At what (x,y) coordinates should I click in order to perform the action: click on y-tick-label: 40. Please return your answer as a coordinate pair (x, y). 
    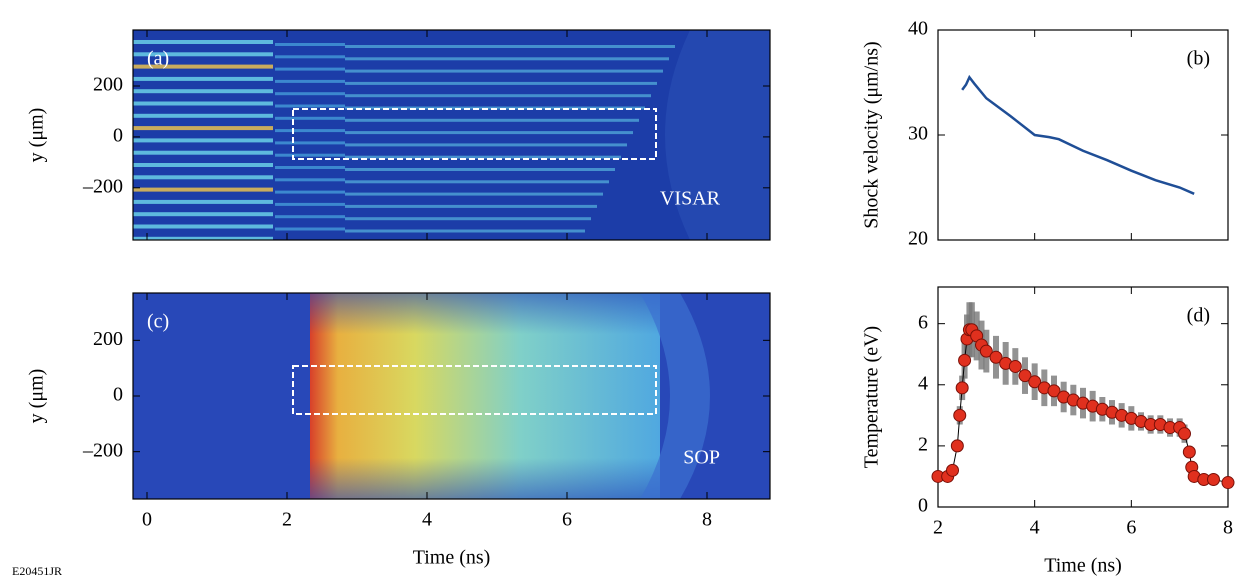
    Looking at the image, I should click on (918, 29).